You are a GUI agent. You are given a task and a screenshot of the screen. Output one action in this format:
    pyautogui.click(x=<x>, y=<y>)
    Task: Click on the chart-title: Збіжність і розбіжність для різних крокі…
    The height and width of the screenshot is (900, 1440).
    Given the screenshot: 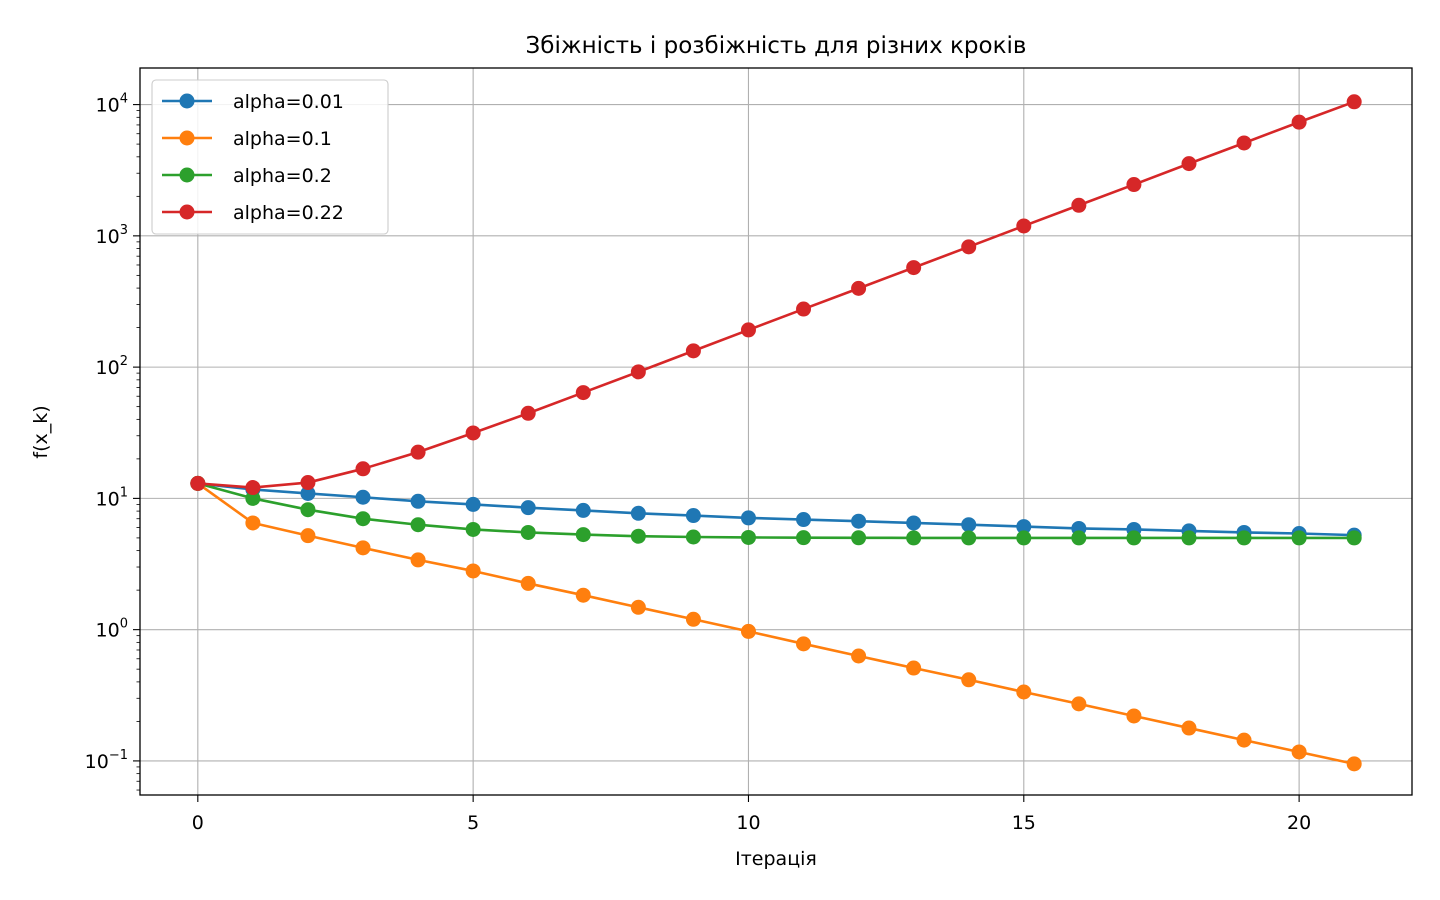 What is the action you would take?
    pyautogui.click(x=776, y=46)
    